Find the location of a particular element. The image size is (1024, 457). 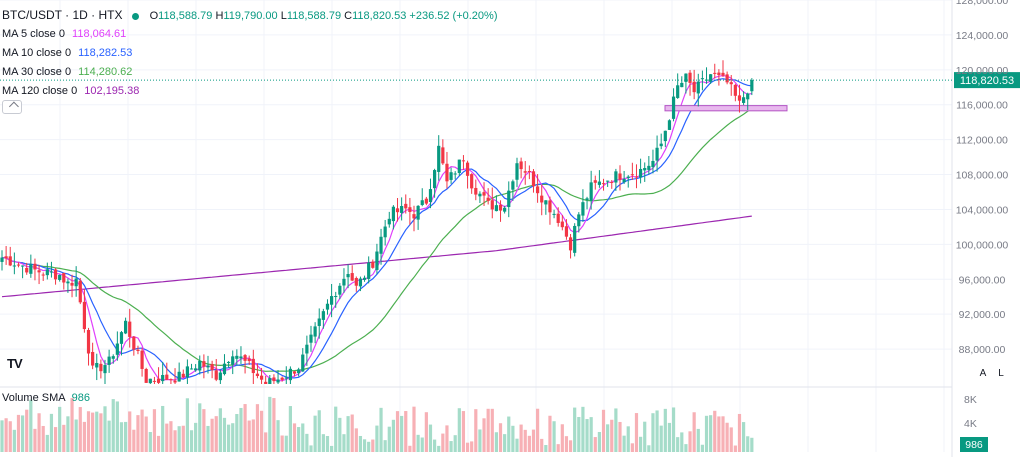

auto-scale-button: A is located at coordinates (983, 374).